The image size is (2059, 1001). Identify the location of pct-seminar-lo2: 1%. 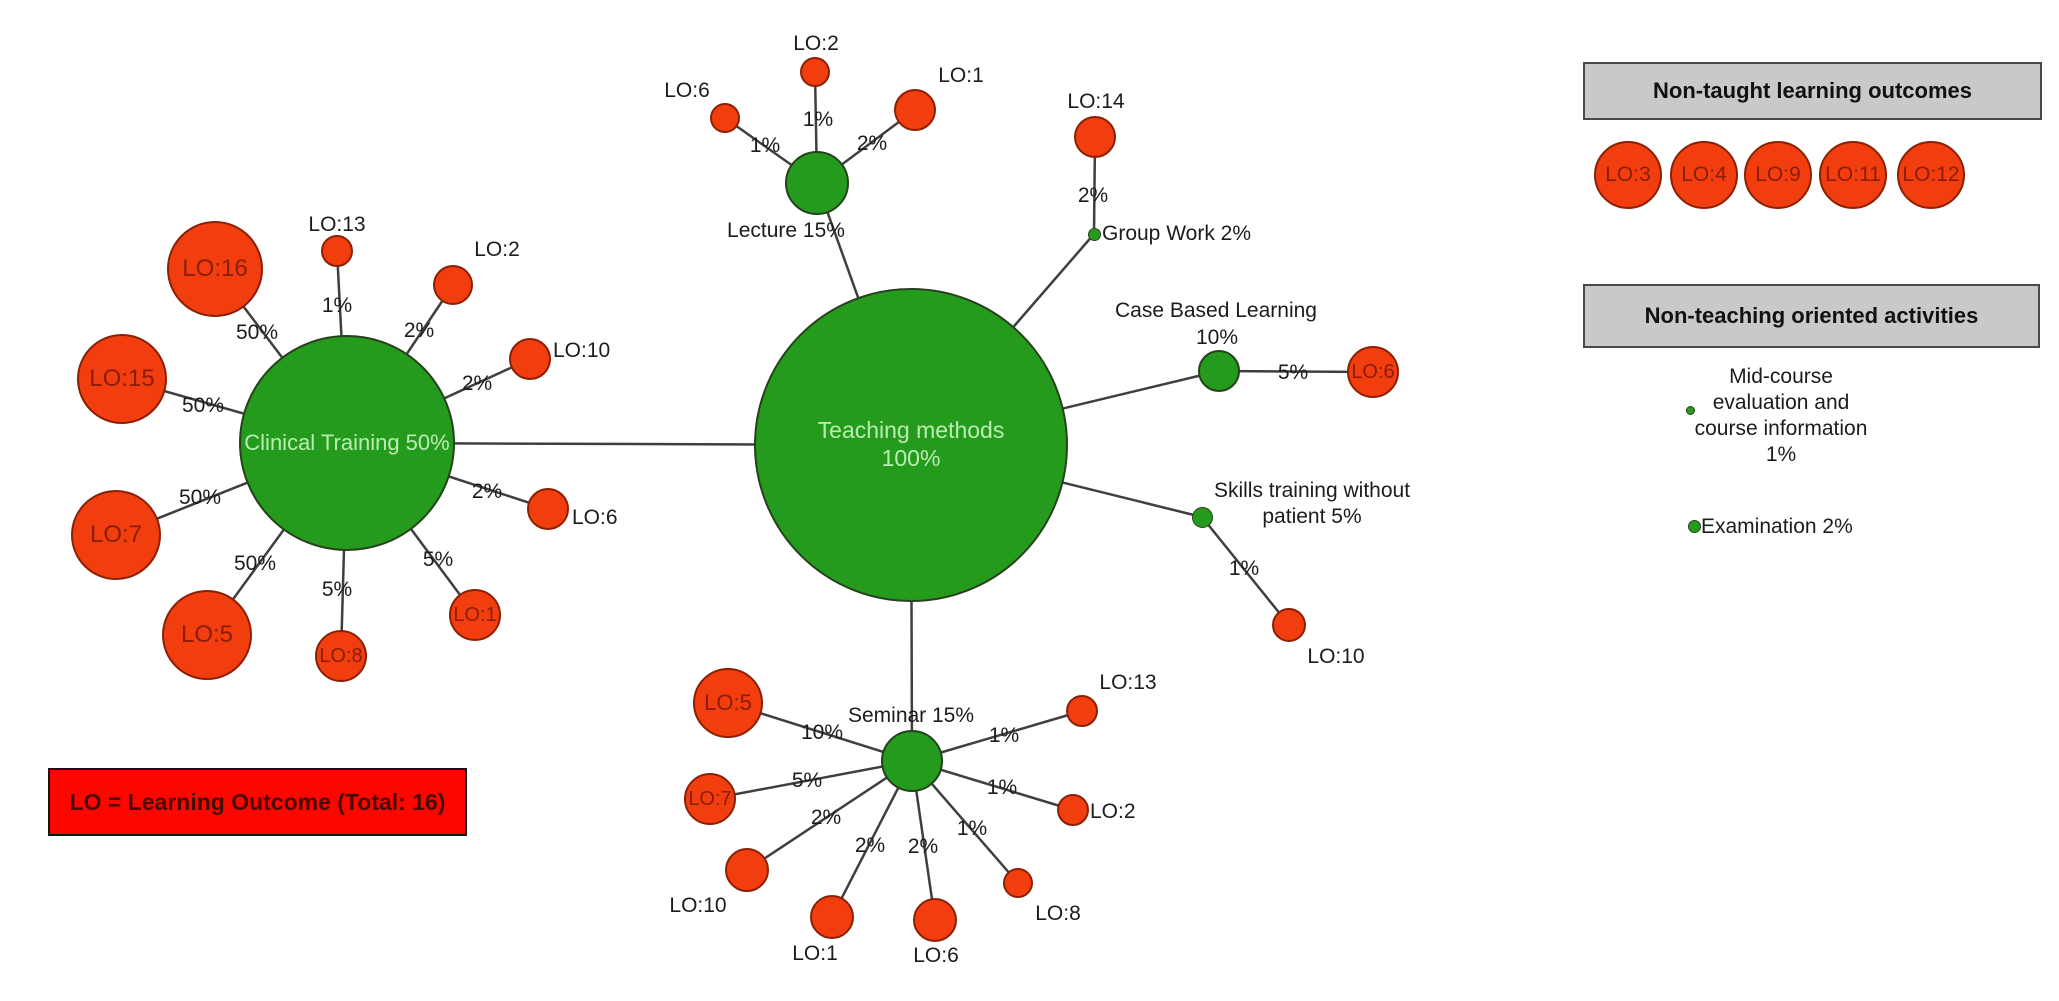
(1002, 787).